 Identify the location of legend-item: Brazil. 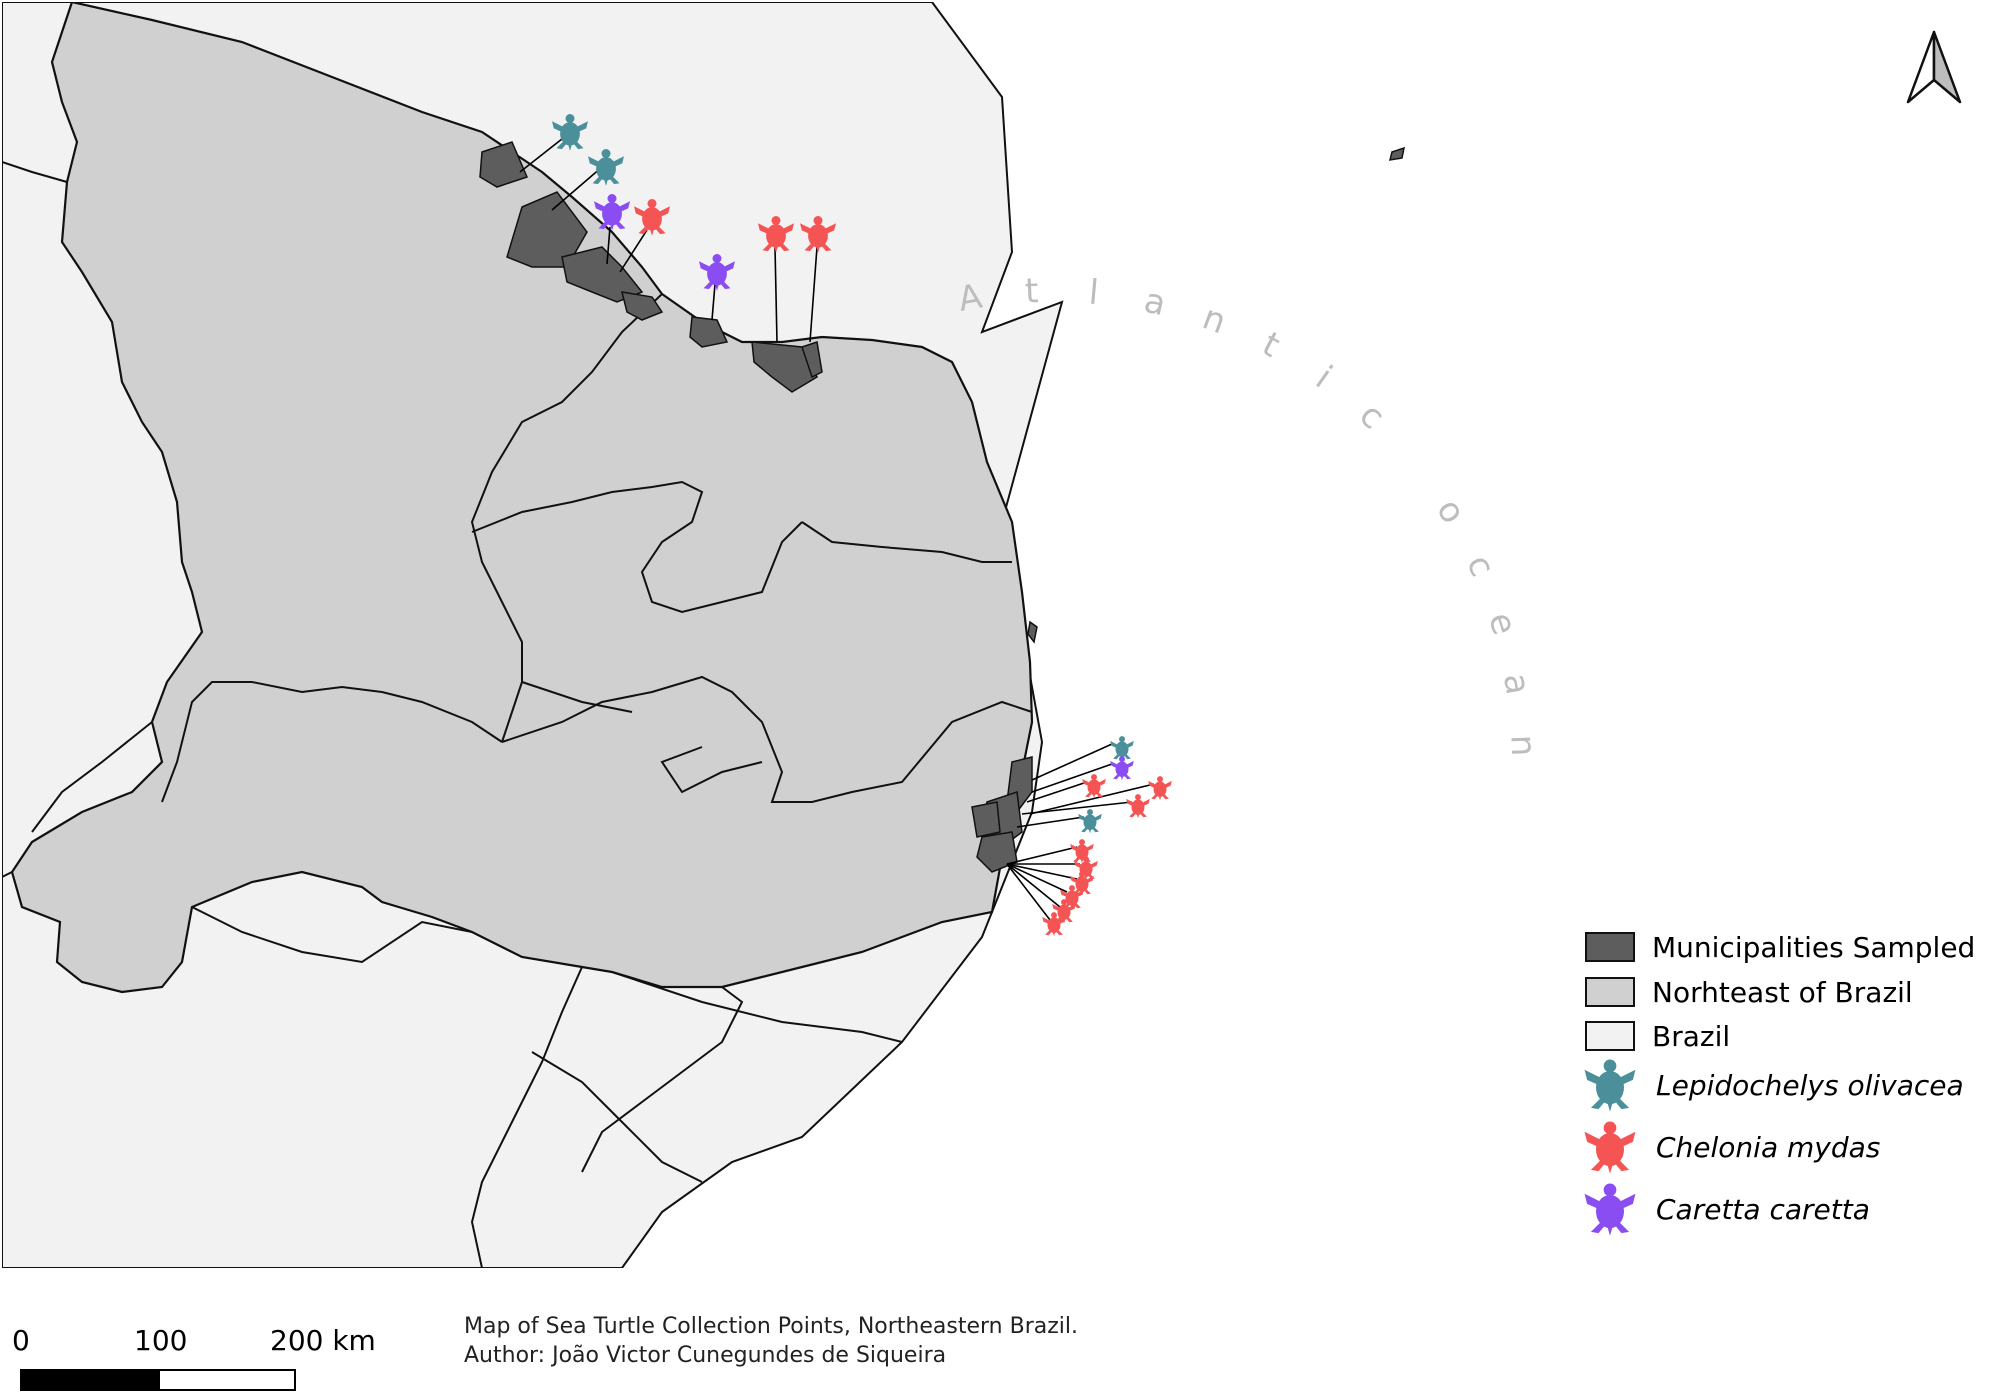
(1657, 1036).